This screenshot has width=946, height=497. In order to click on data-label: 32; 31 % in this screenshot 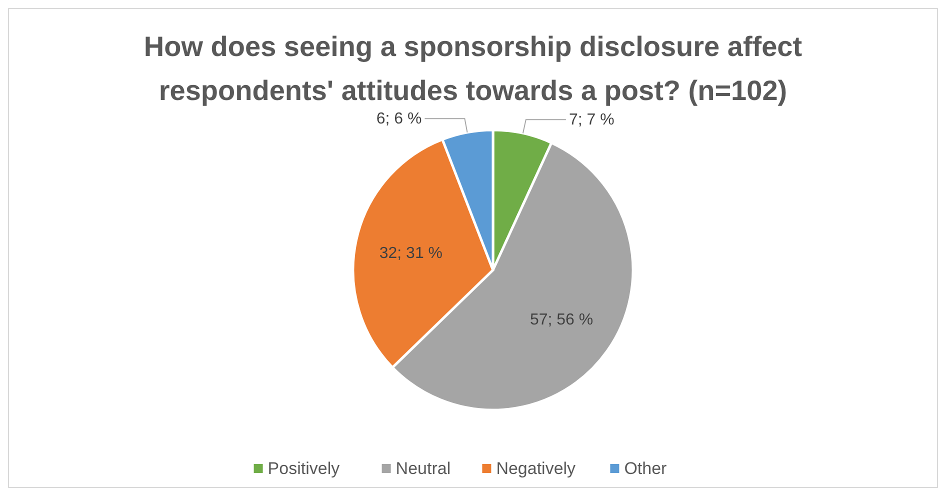, I will do `click(411, 253)`.